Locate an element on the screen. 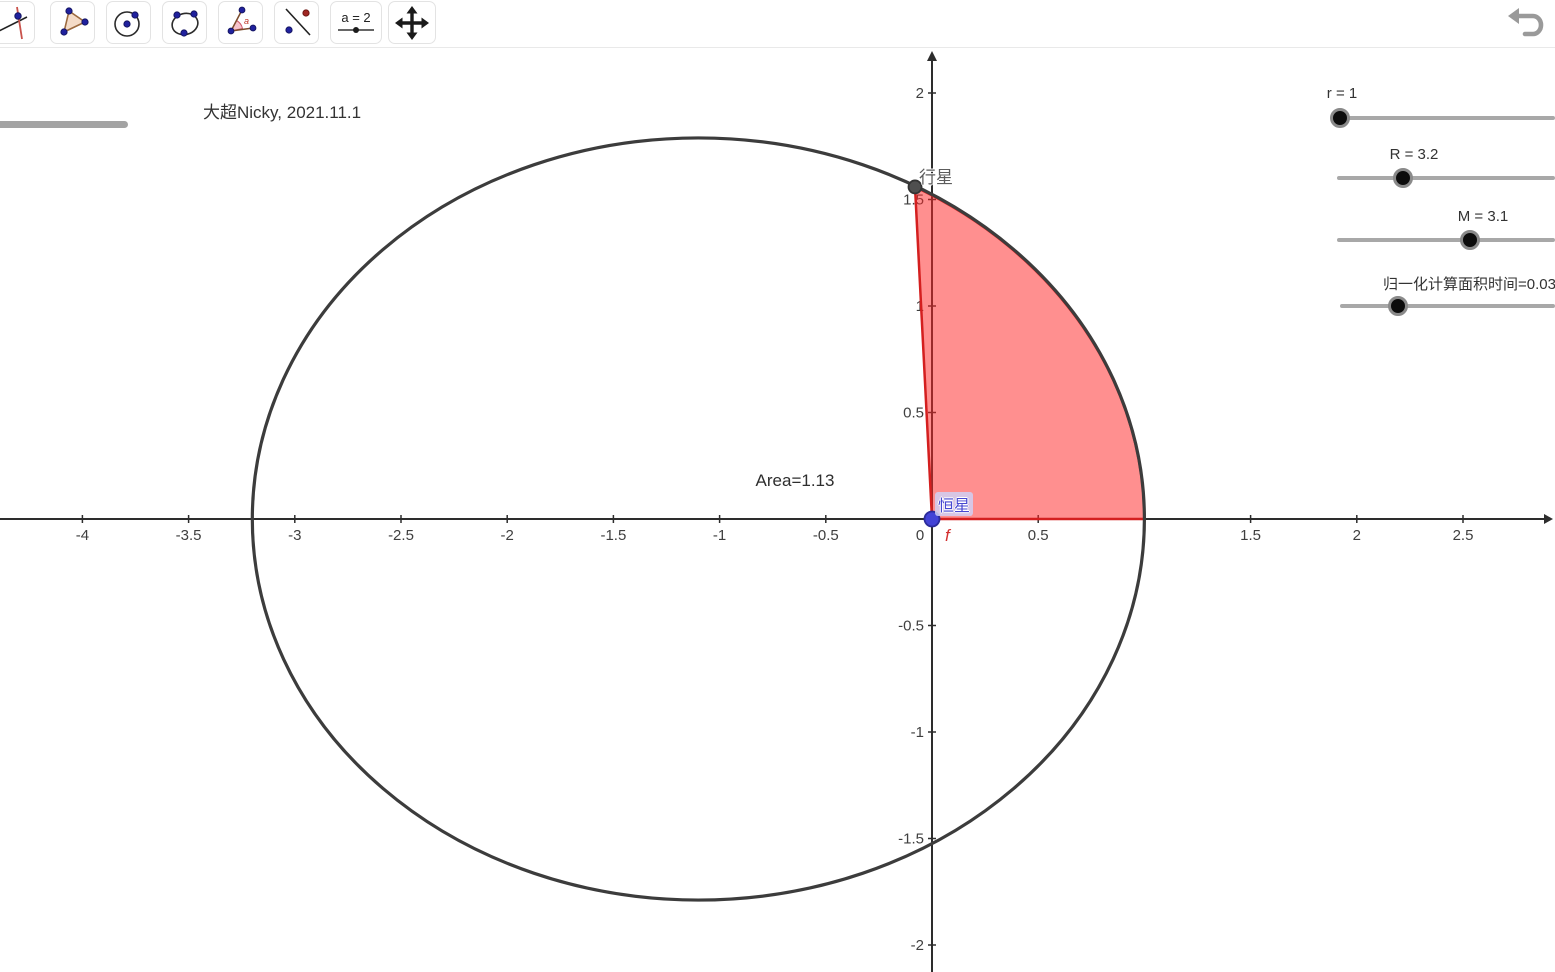 The image size is (1555, 972). y-tick-label: 1 is located at coordinates (920, 306).